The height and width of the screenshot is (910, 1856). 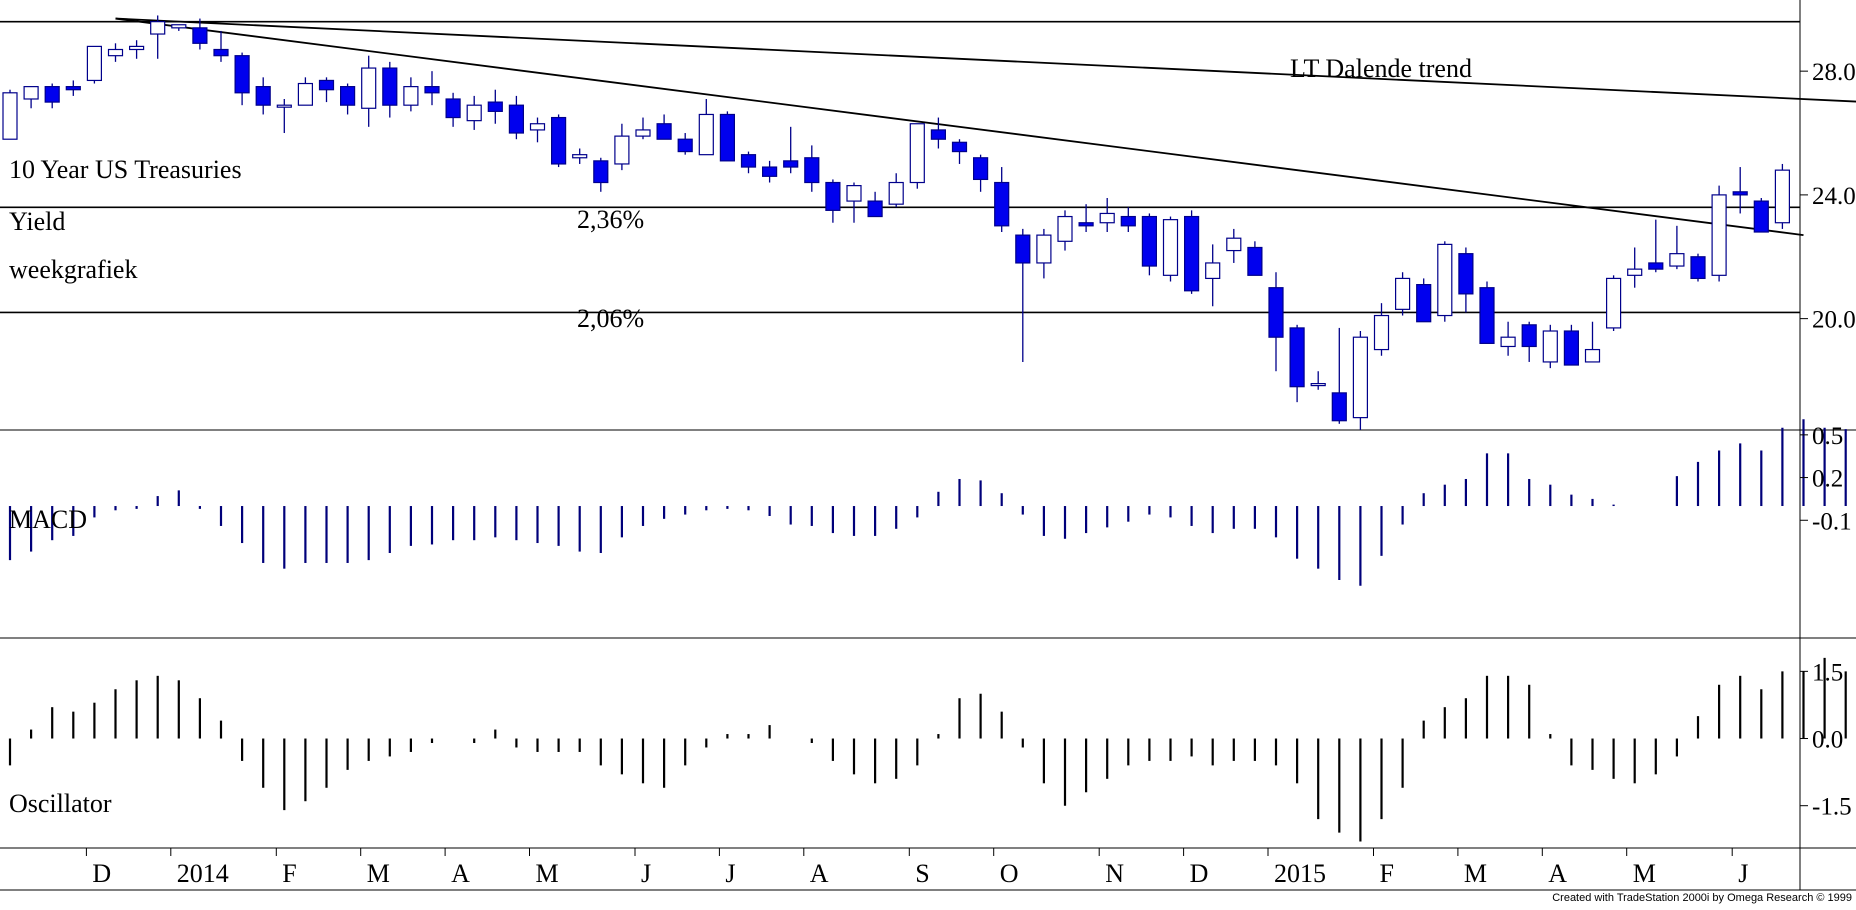 I want to click on macd-tick-label: 0.5, so click(x=1827, y=436).